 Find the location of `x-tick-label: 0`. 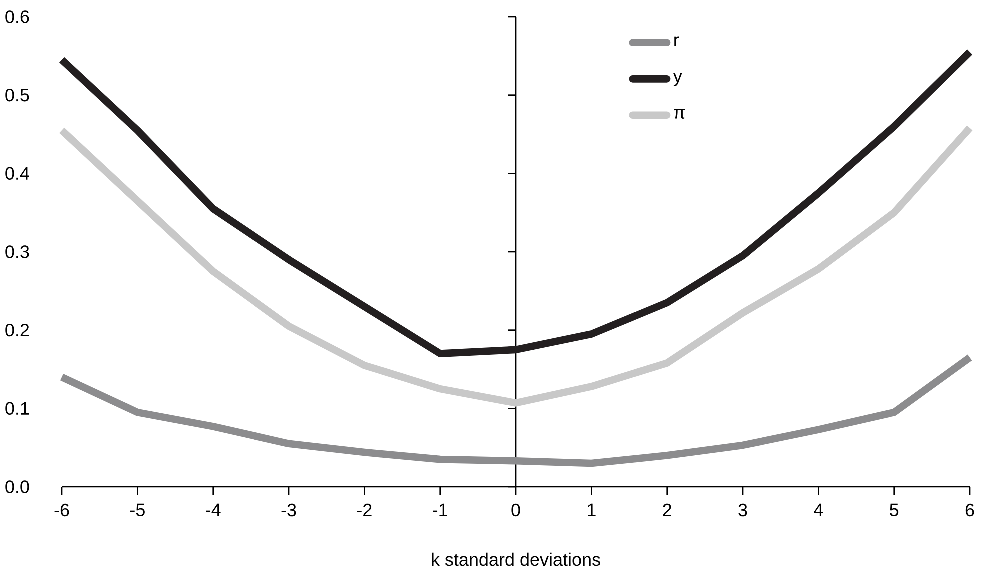

x-tick-label: 0 is located at coordinates (516, 510).